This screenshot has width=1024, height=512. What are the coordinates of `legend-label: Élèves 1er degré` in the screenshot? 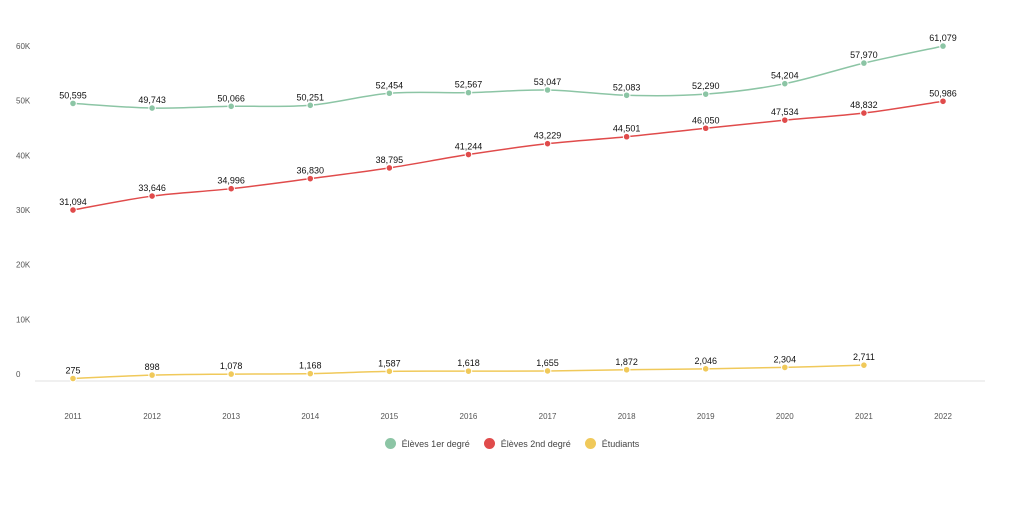 It's located at (435, 443).